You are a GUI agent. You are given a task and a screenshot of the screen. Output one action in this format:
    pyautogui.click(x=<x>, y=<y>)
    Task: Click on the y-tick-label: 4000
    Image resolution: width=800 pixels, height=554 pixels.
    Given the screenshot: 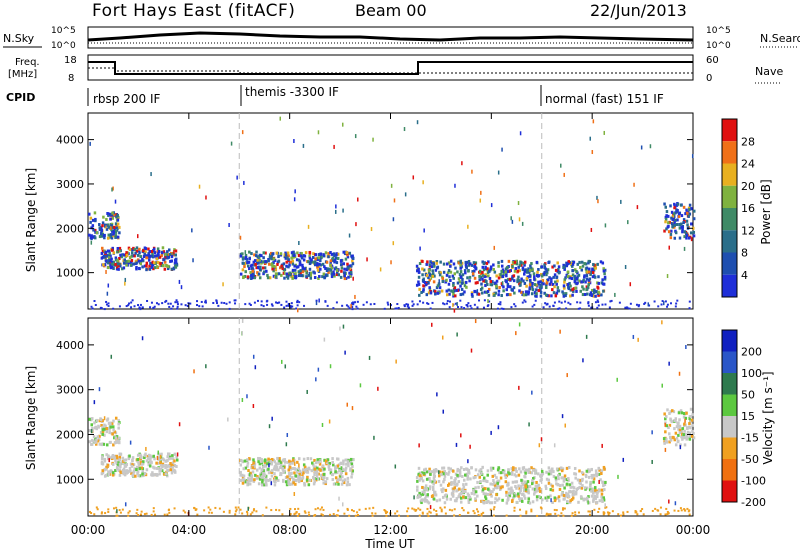 What is the action you would take?
    pyautogui.click(x=70, y=345)
    